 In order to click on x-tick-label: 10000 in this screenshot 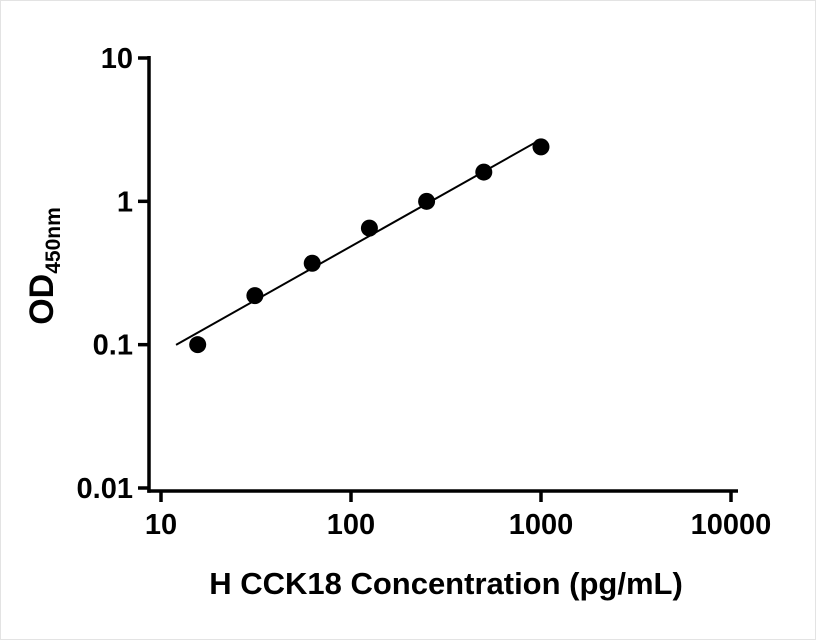, I will do `click(731, 525)`.